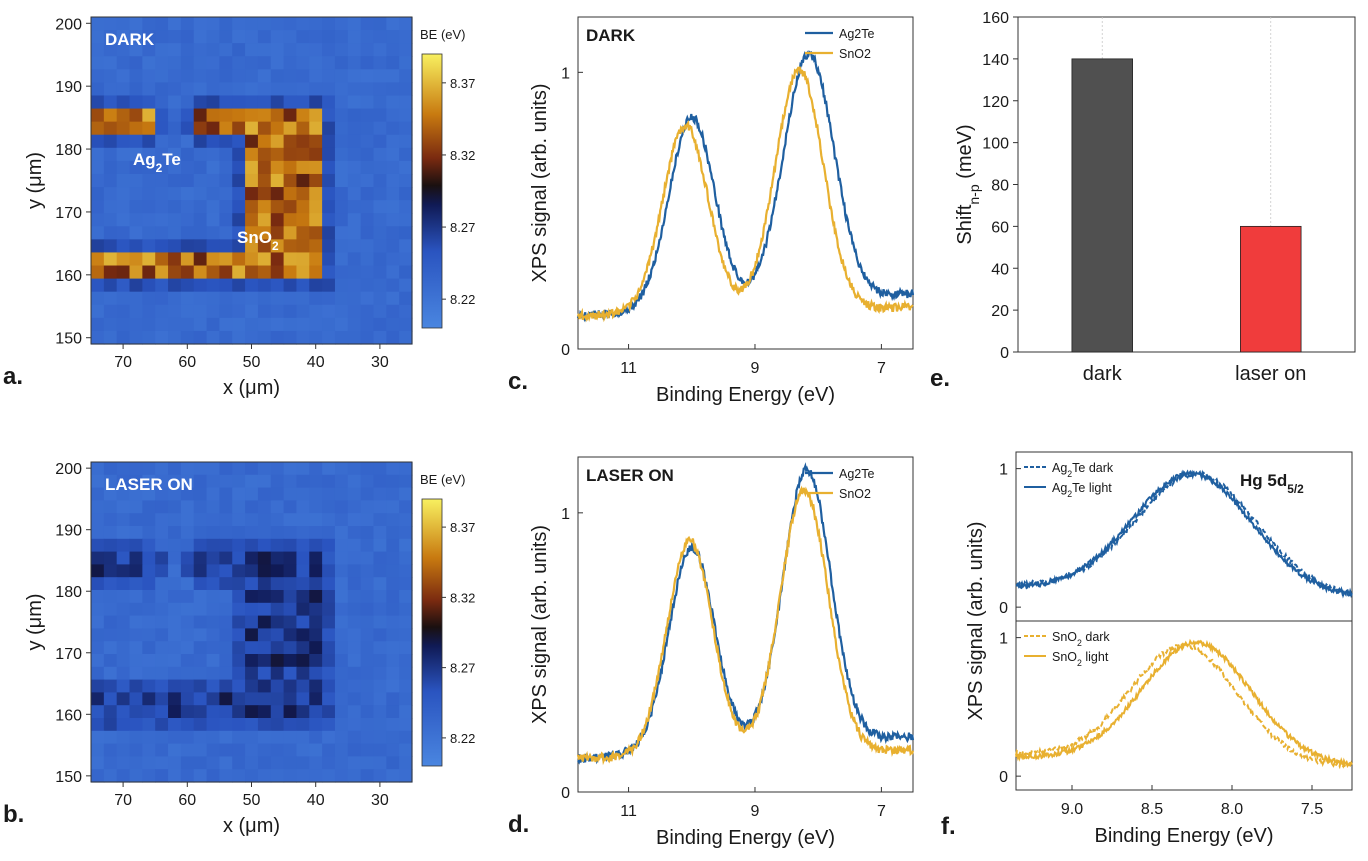 The width and height of the screenshot is (1368, 861). I want to click on x-tick-label: 70, so click(123, 362).